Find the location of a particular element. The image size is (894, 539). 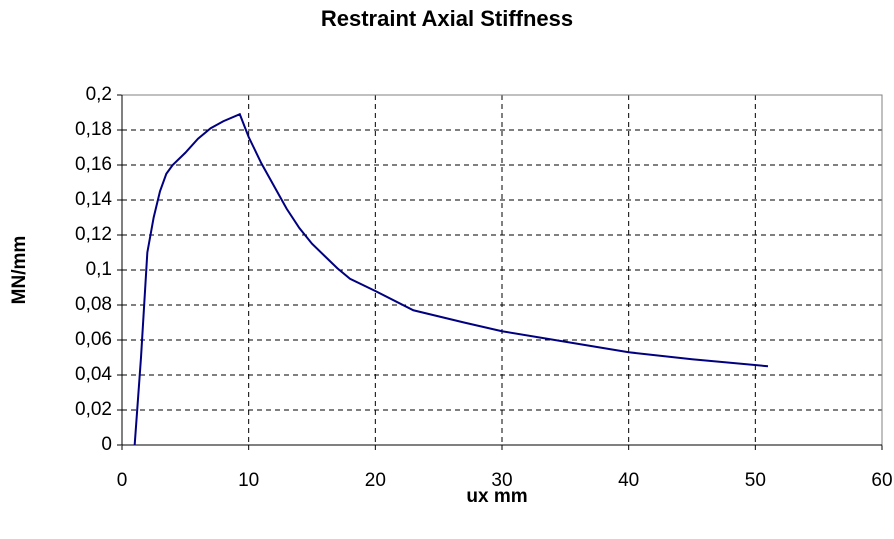

y-tick-label: 0 is located at coordinates (106, 444).